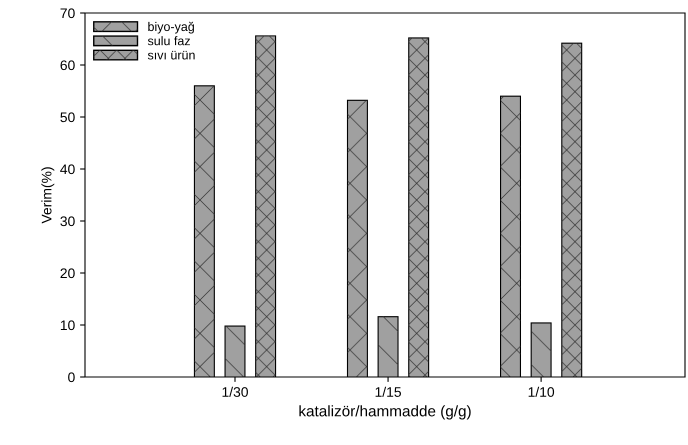  What do you see at coordinates (541, 391) in the screenshot?
I see `x-tick-label: 1/10` at bounding box center [541, 391].